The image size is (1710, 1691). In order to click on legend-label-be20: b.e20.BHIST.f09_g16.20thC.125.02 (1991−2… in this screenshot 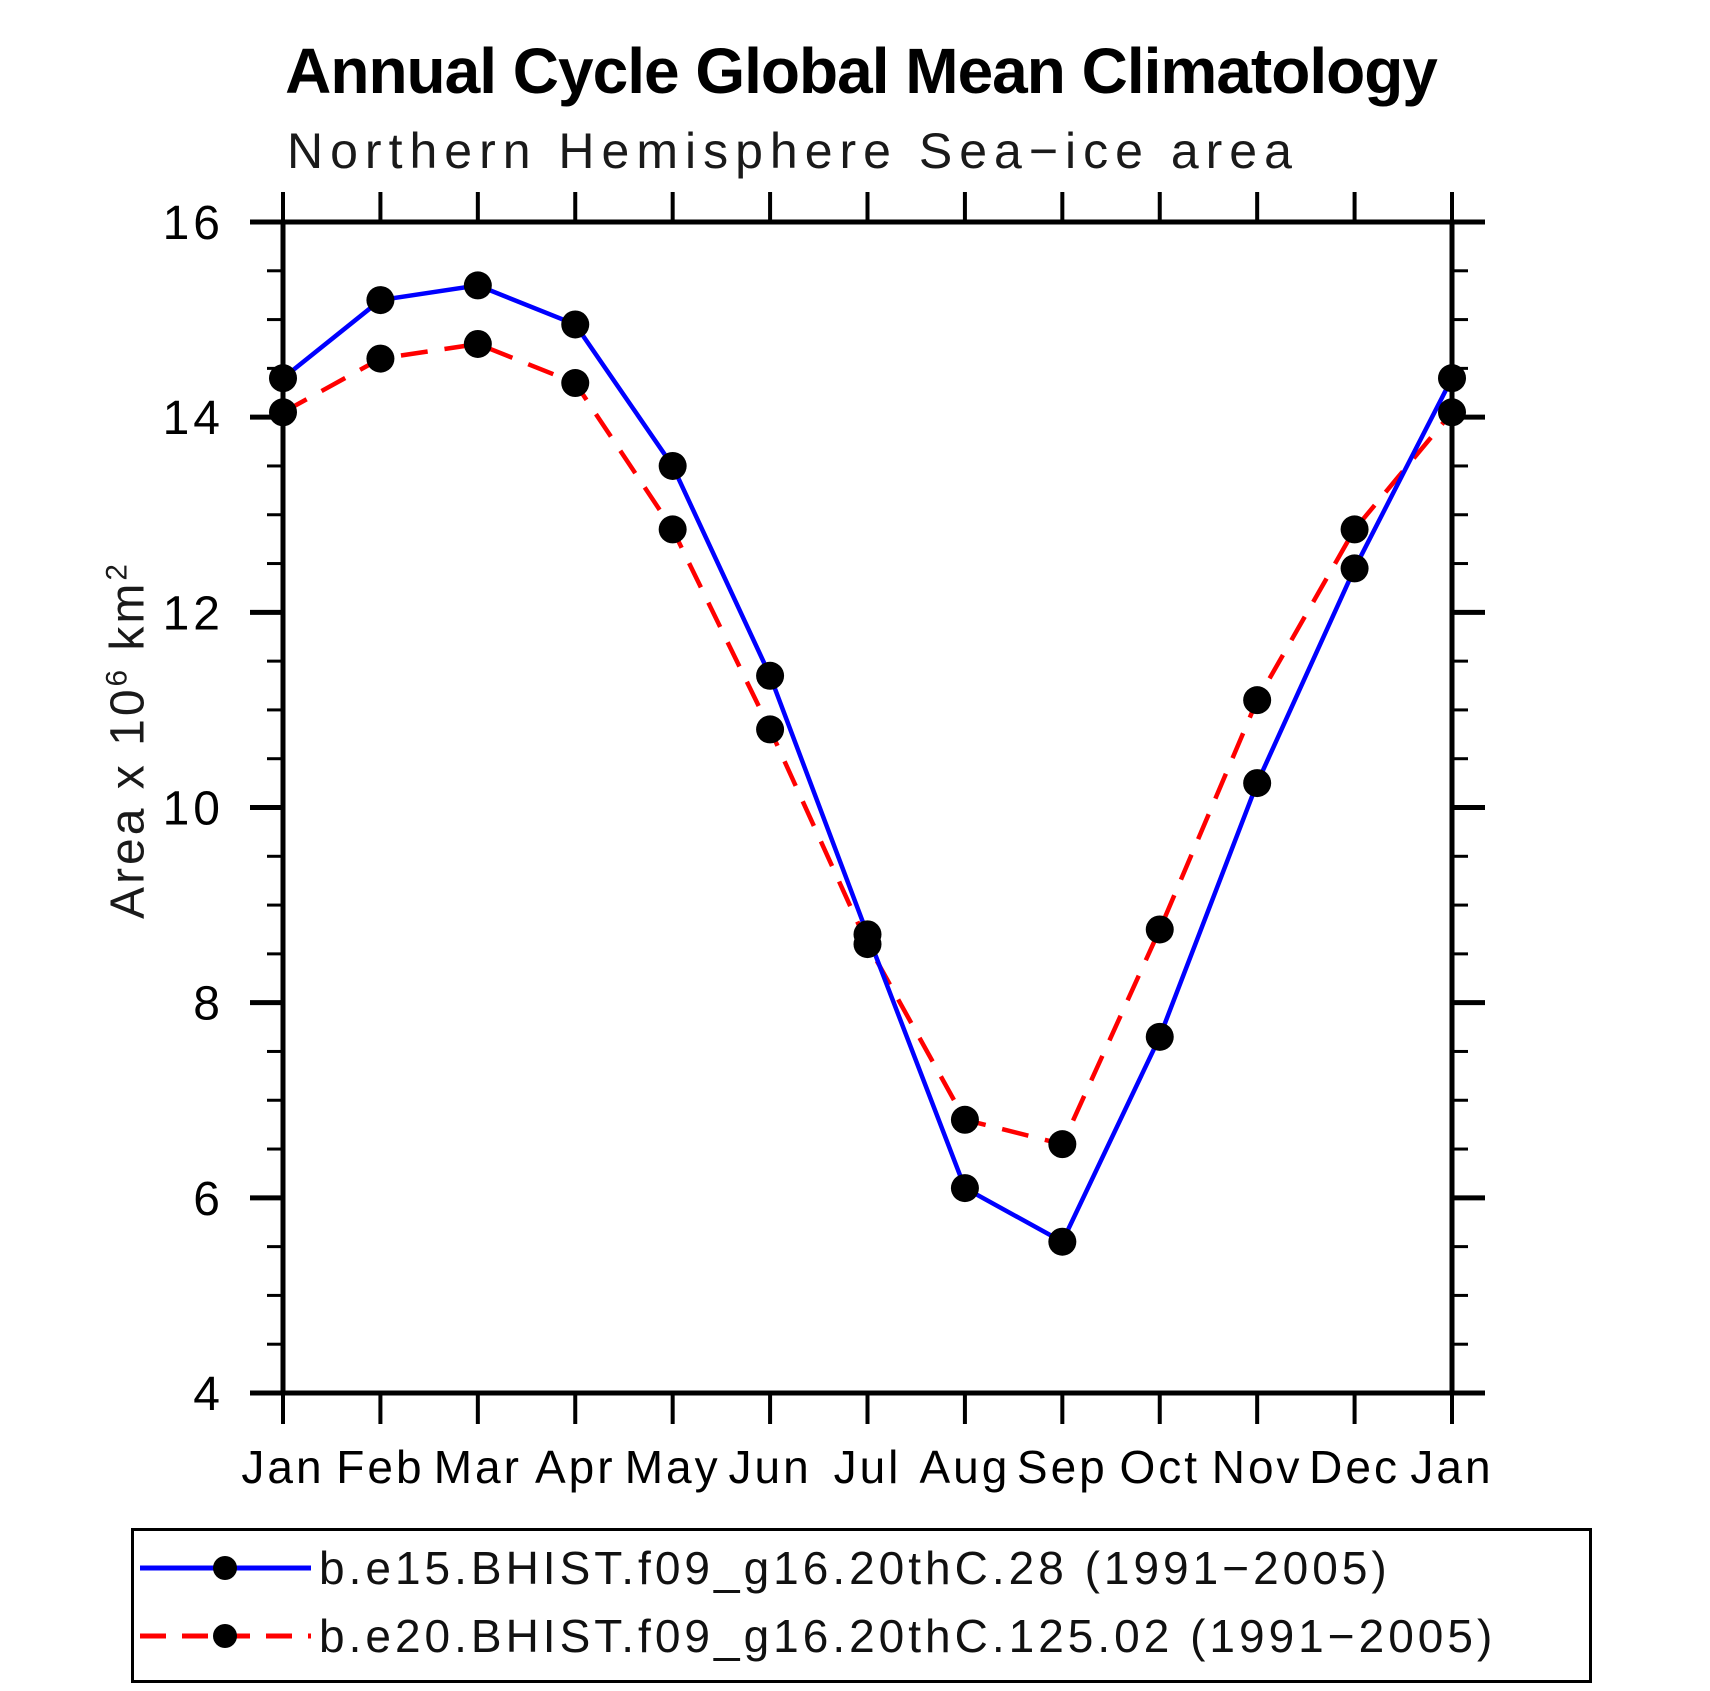, I will do `click(908, 1636)`.